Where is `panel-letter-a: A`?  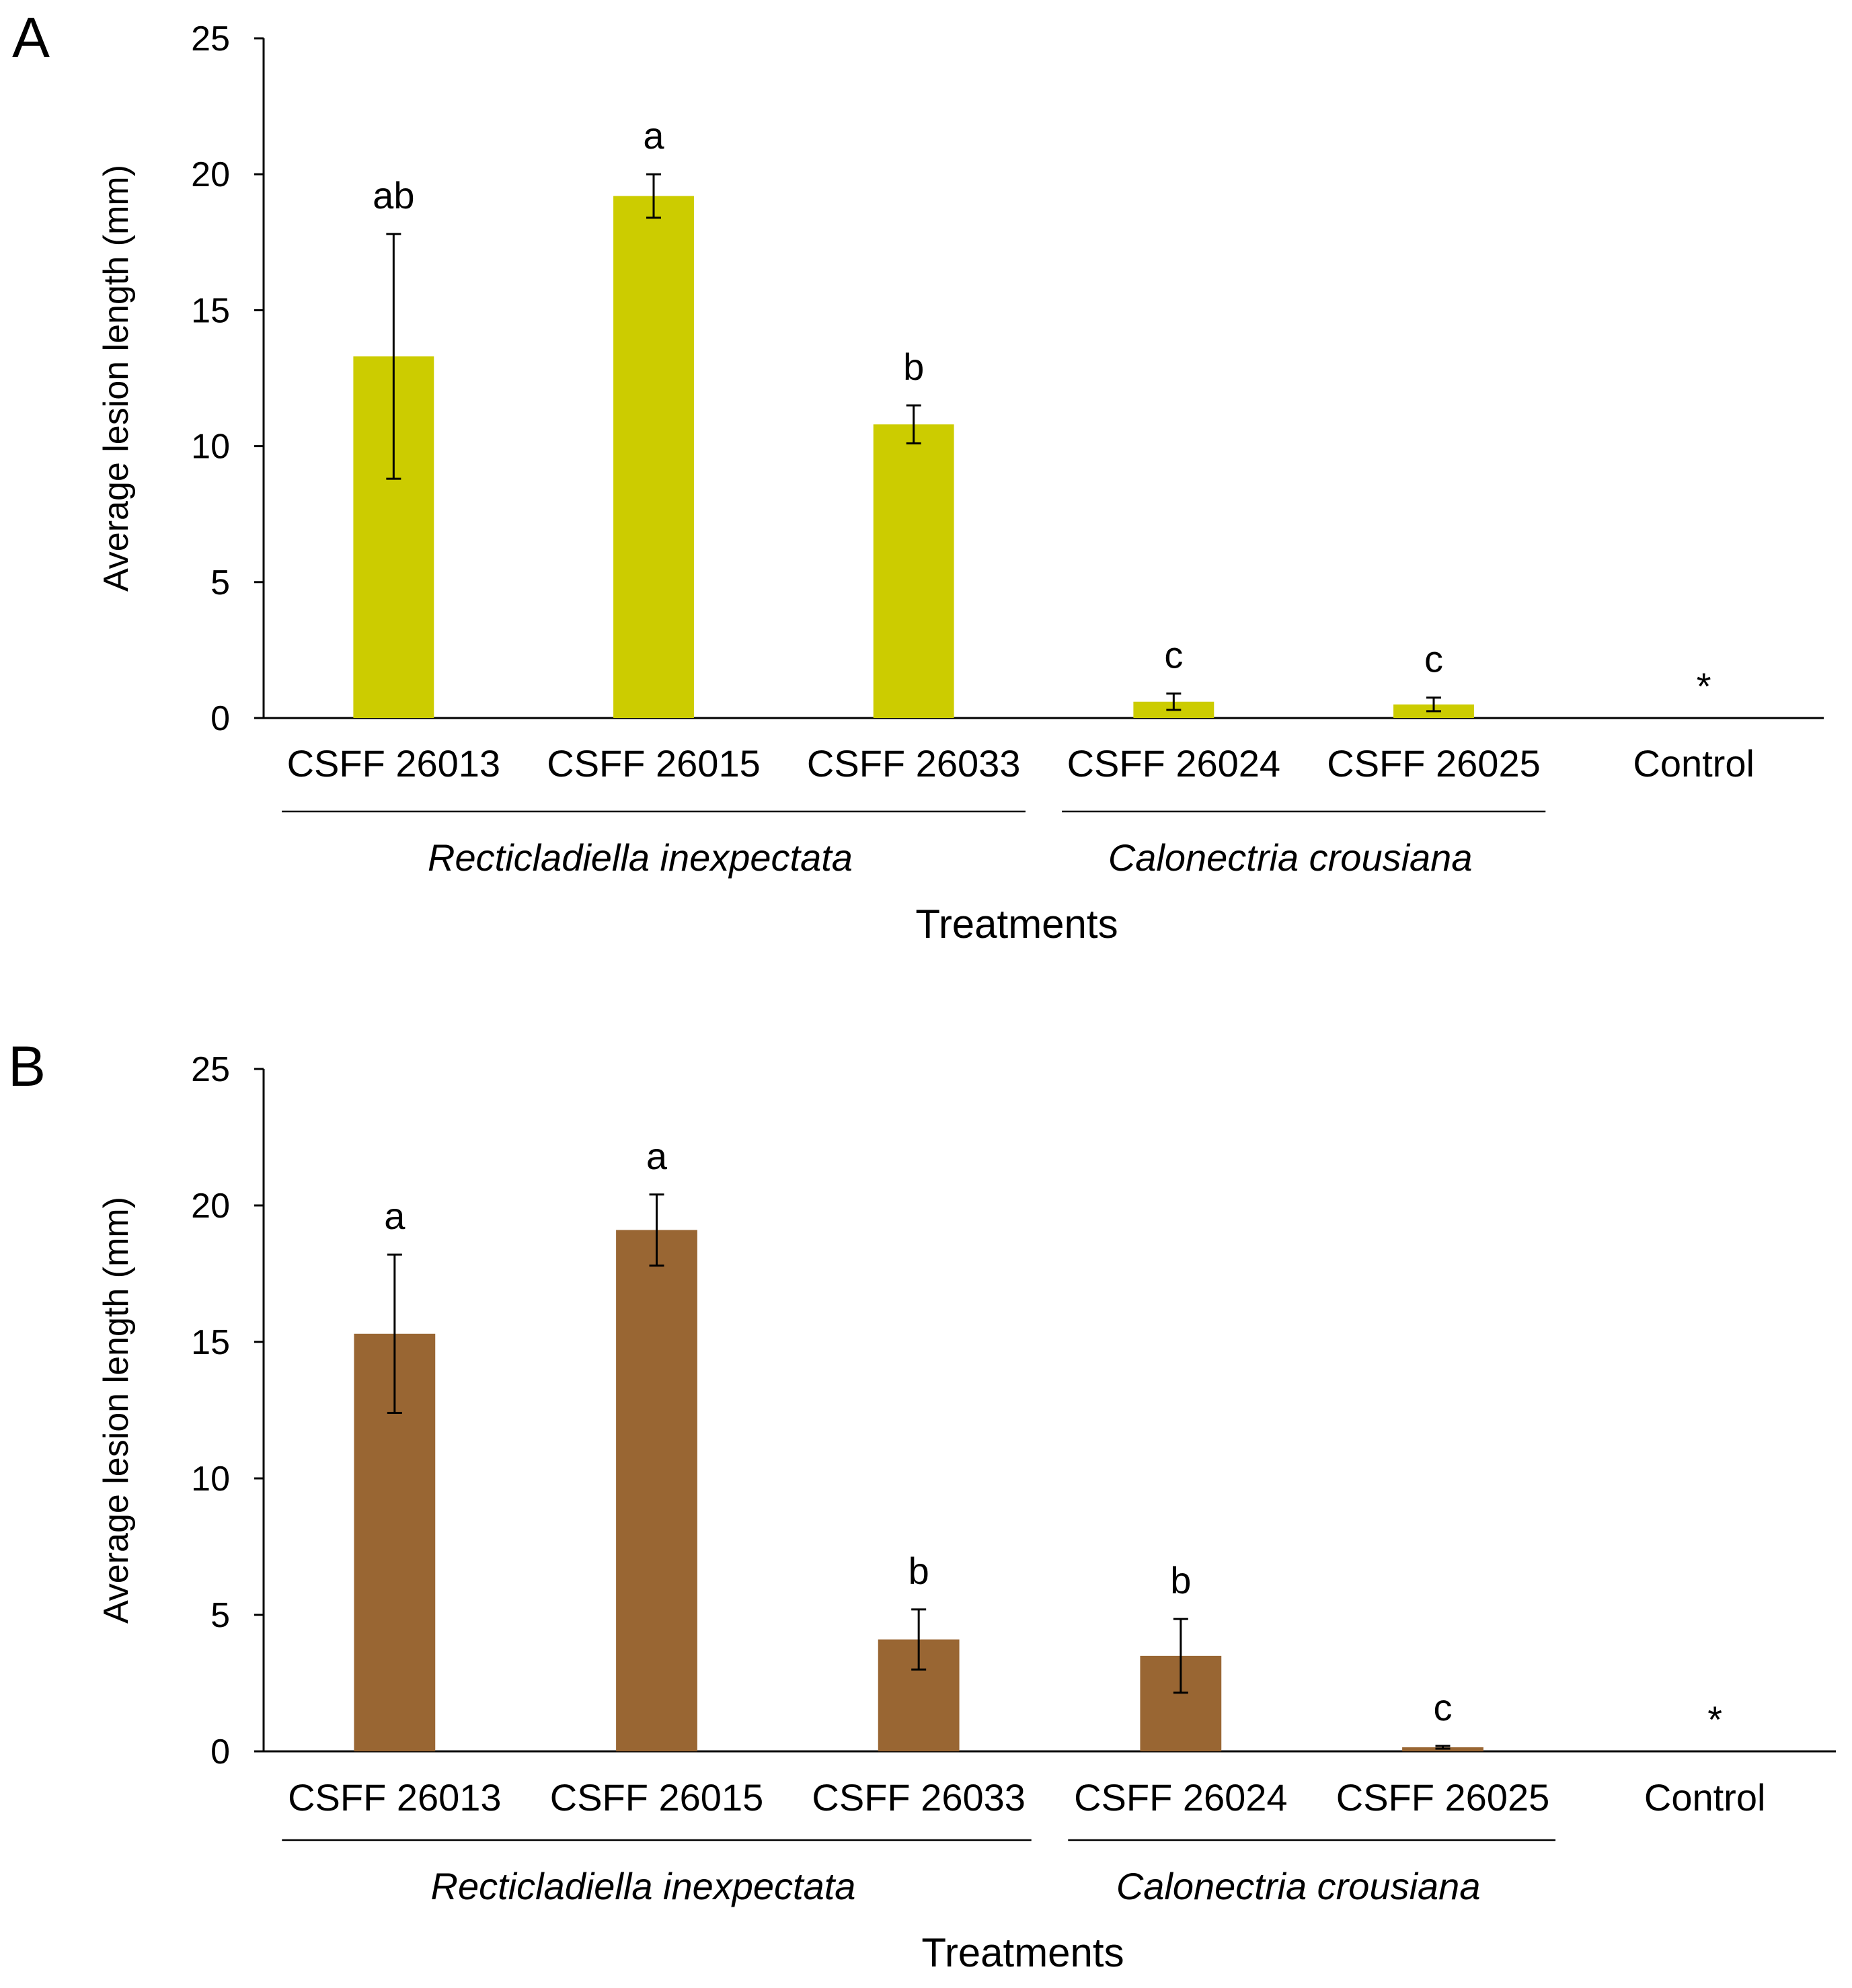 panel-letter-a: A is located at coordinates (31, 38).